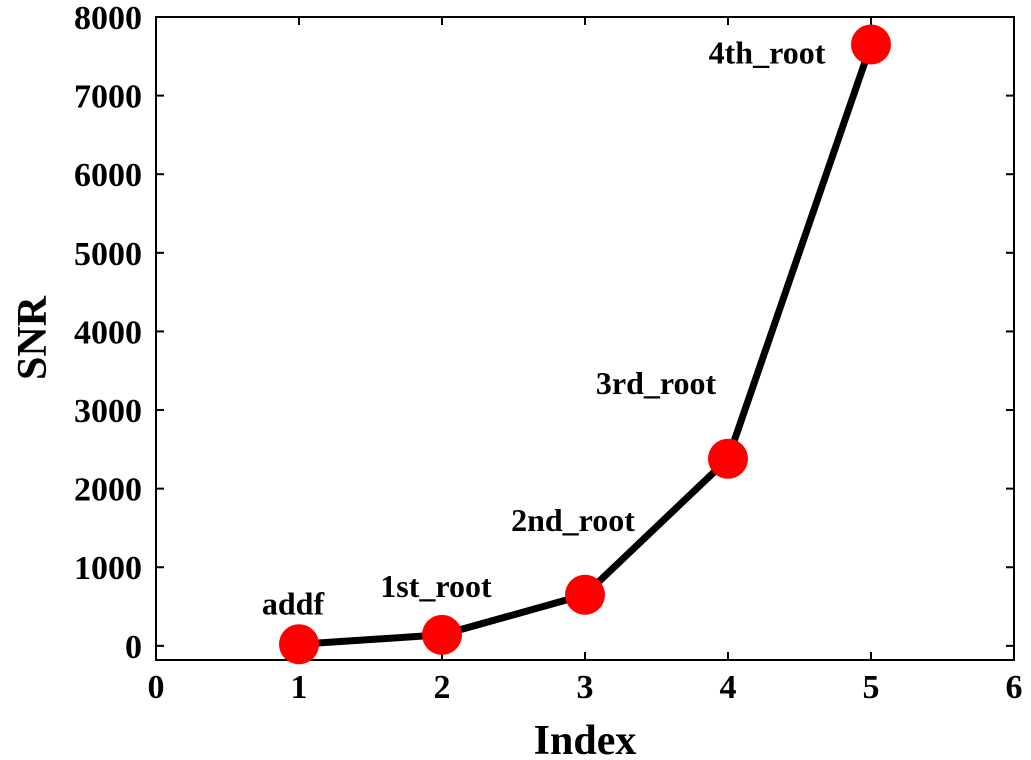  What do you see at coordinates (133, 647) in the screenshot?
I see `y-tick-label-0: 0` at bounding box center [133, 647].